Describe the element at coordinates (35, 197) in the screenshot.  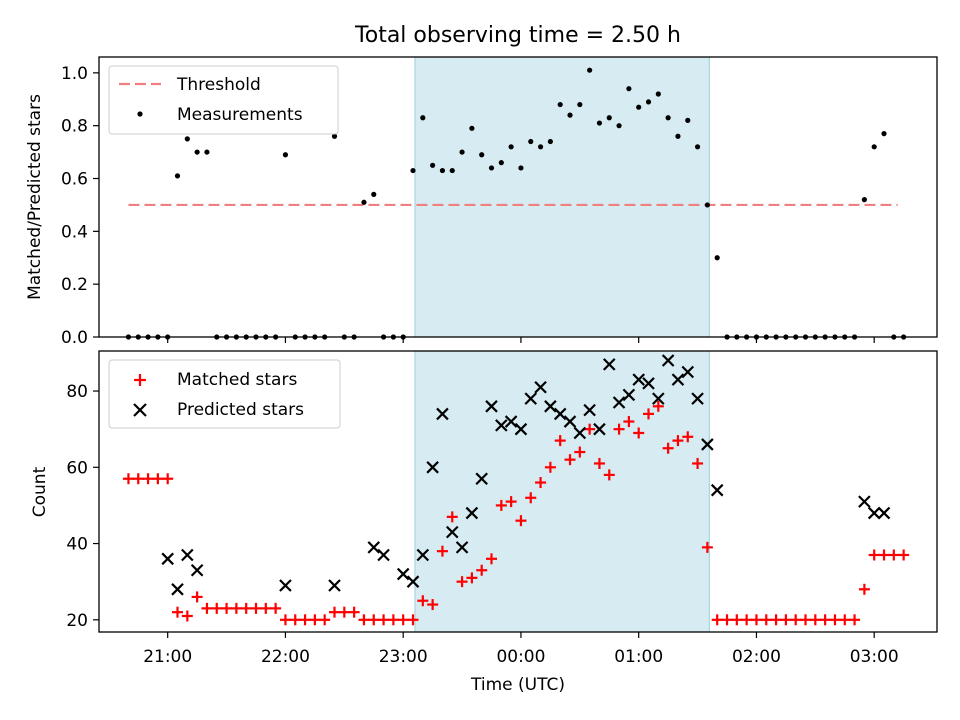
I see `ratio-y-axis-label: Matched/Predicted stars` at that location.